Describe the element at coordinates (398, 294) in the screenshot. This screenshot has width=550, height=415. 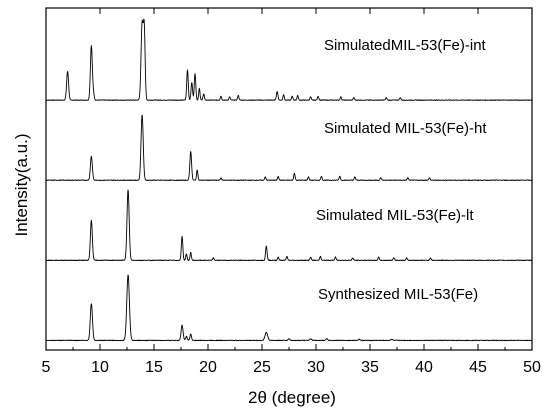
I see `series-label-4: Synthesized MIL-53(Fe)` at that location.